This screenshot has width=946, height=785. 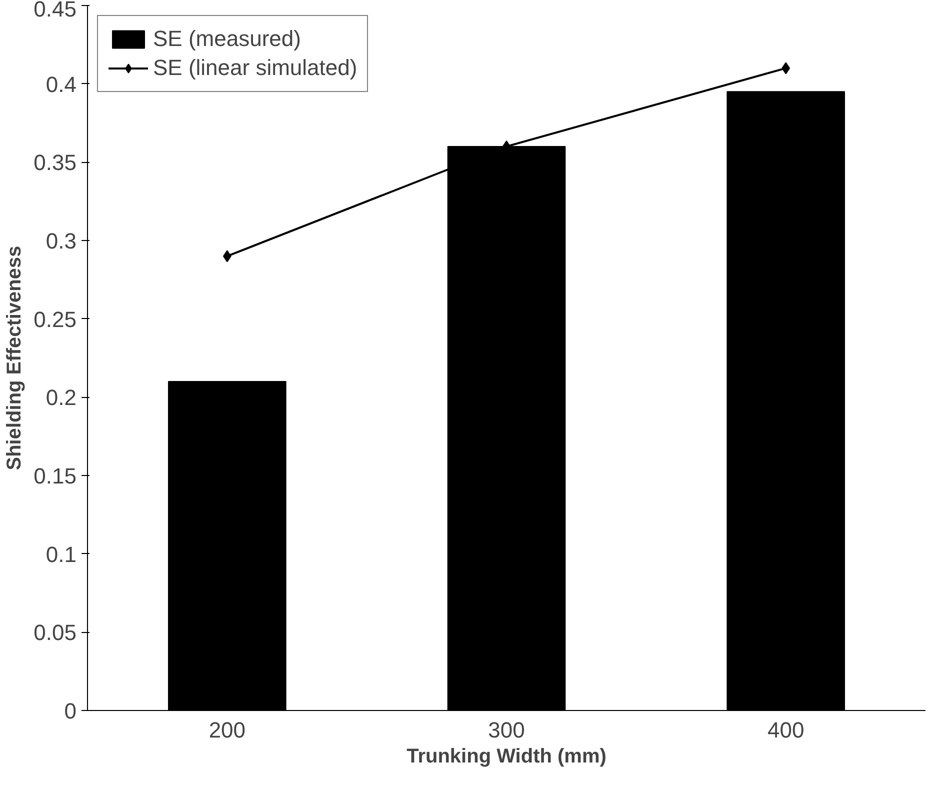 I want to click on legend-label: SE (measured), so click(x=227, y=39).